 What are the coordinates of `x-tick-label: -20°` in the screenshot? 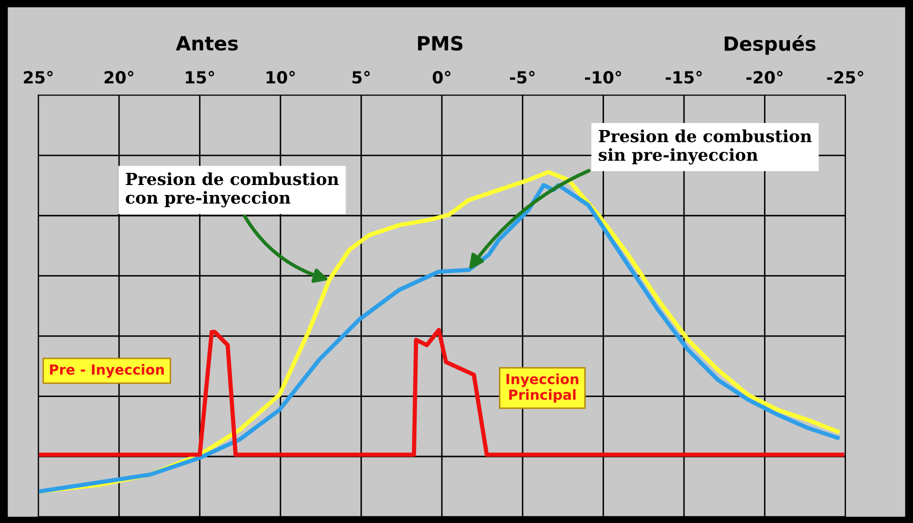 It's located at (764, 77).